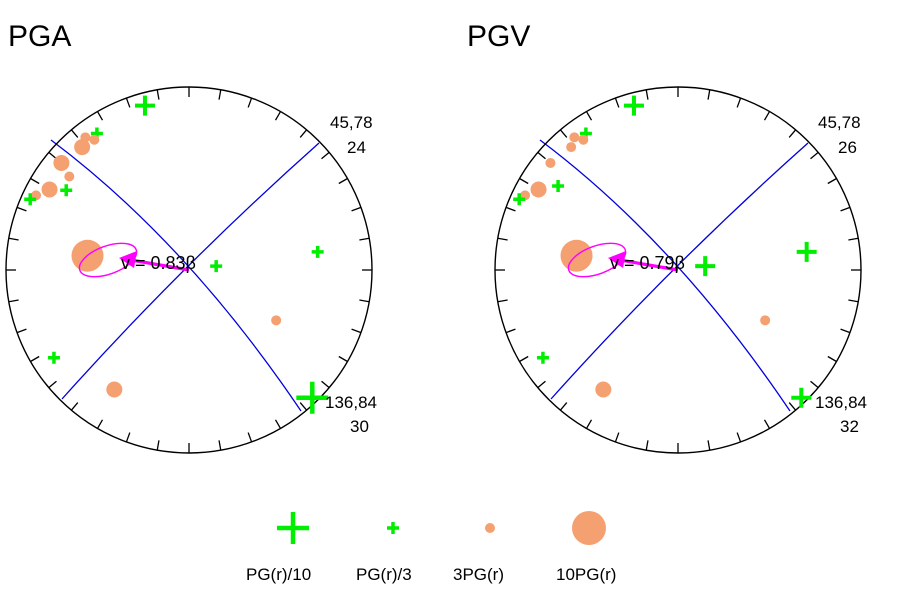 The height and width of the screenshot is (590, 900). I want to click on legend-dot-symbol, so click(490, 528).